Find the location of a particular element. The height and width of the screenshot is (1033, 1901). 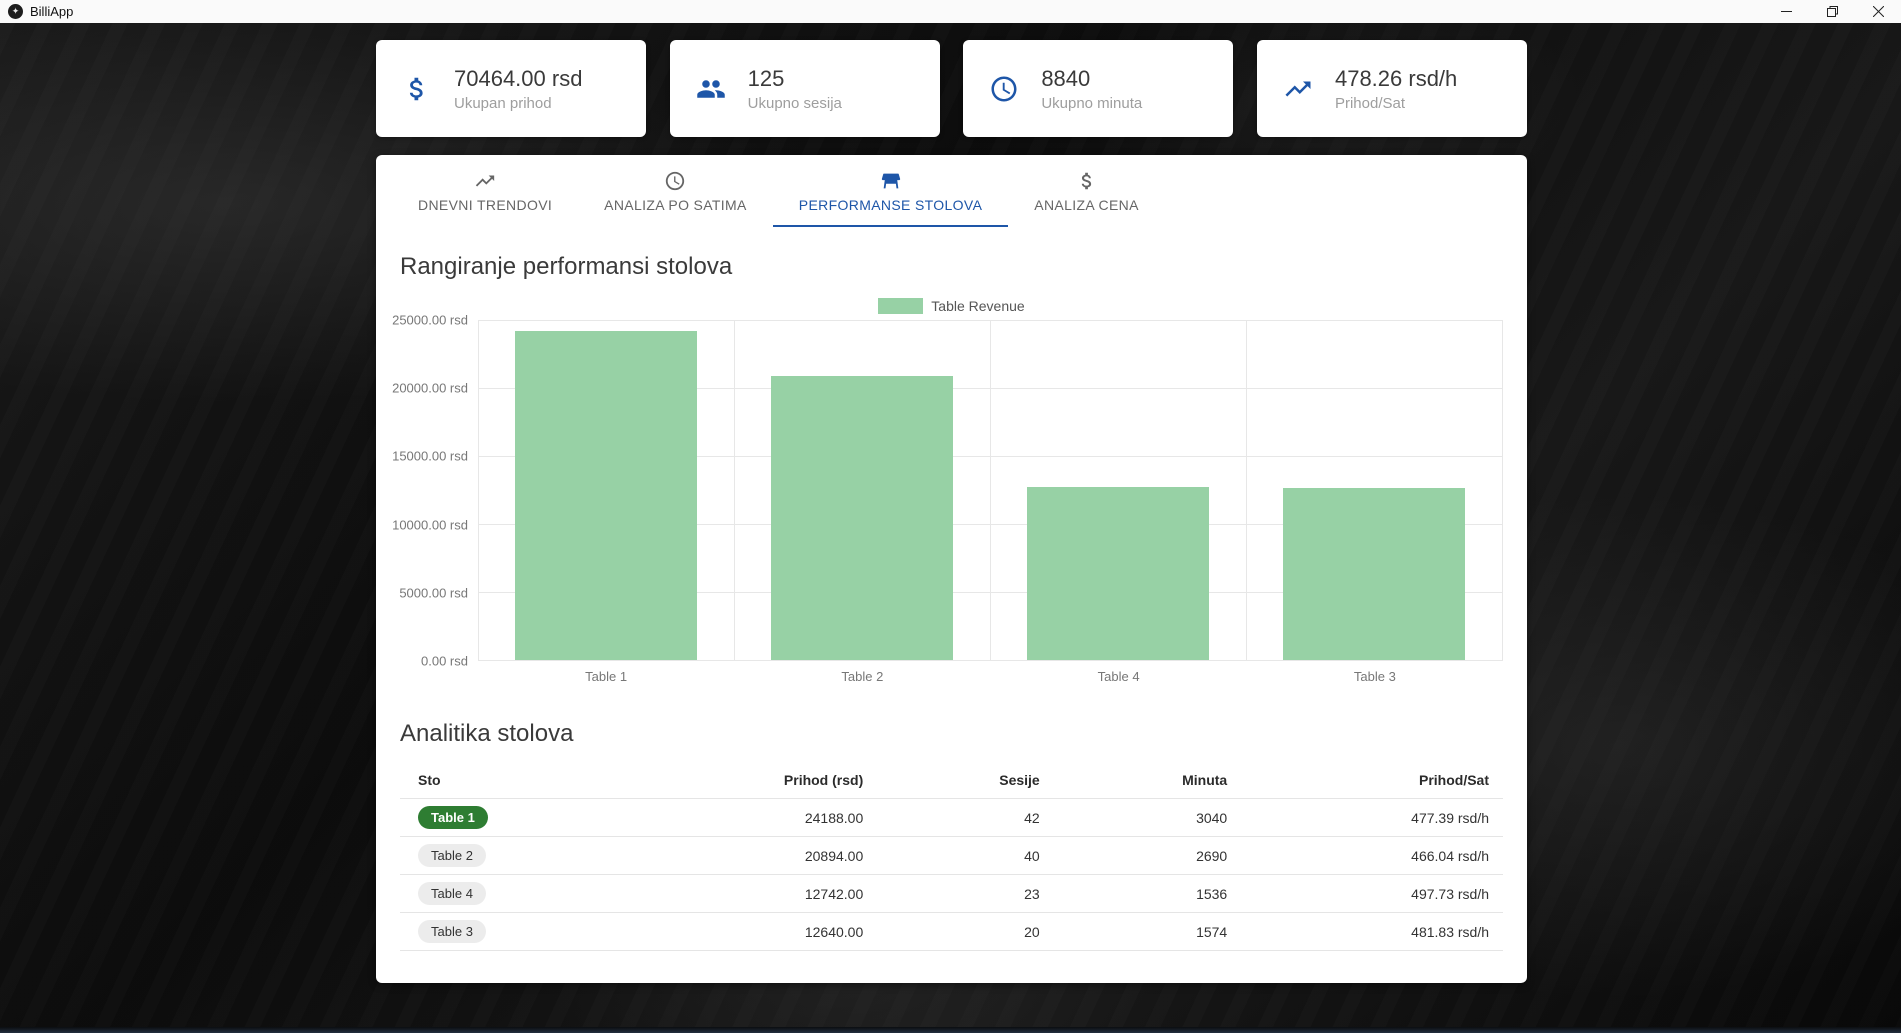

stat-value: 8840 is located at coordinates (1066, 78).